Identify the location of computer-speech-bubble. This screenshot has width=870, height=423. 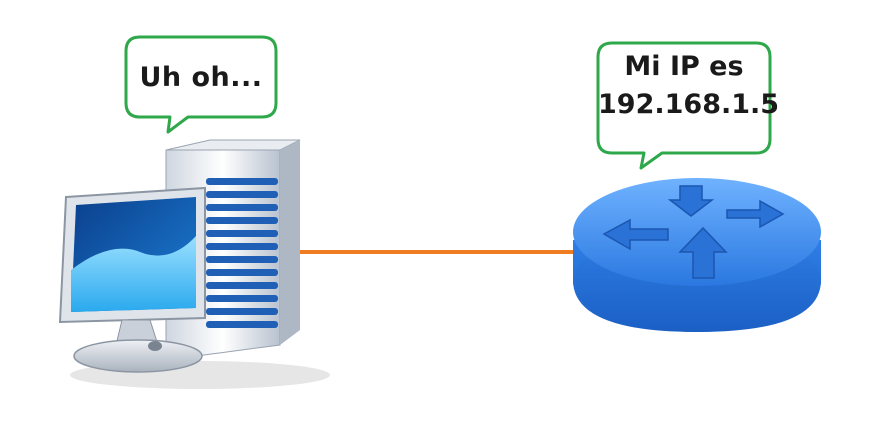
(201, 84).